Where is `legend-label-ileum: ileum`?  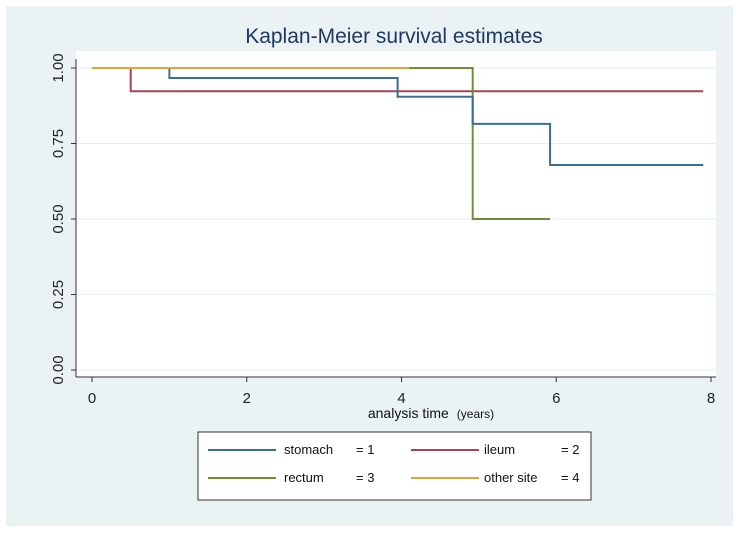
legend-label-ileum: ileum is located at coordinates (499, 449).